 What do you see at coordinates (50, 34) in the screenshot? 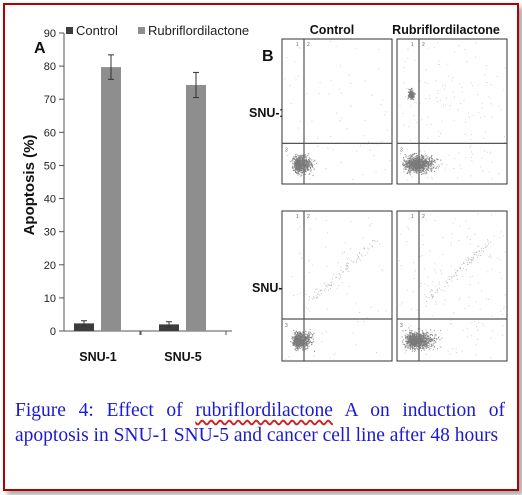
I see `y-tick-label: 90` at bounding box center [50, 34].